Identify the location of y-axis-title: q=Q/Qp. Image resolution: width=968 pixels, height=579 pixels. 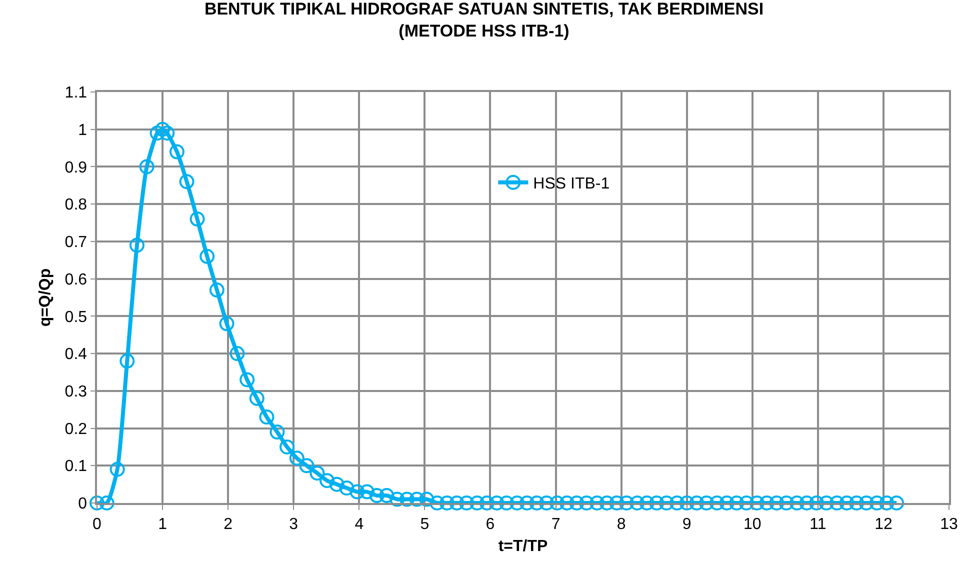
(45, 297).